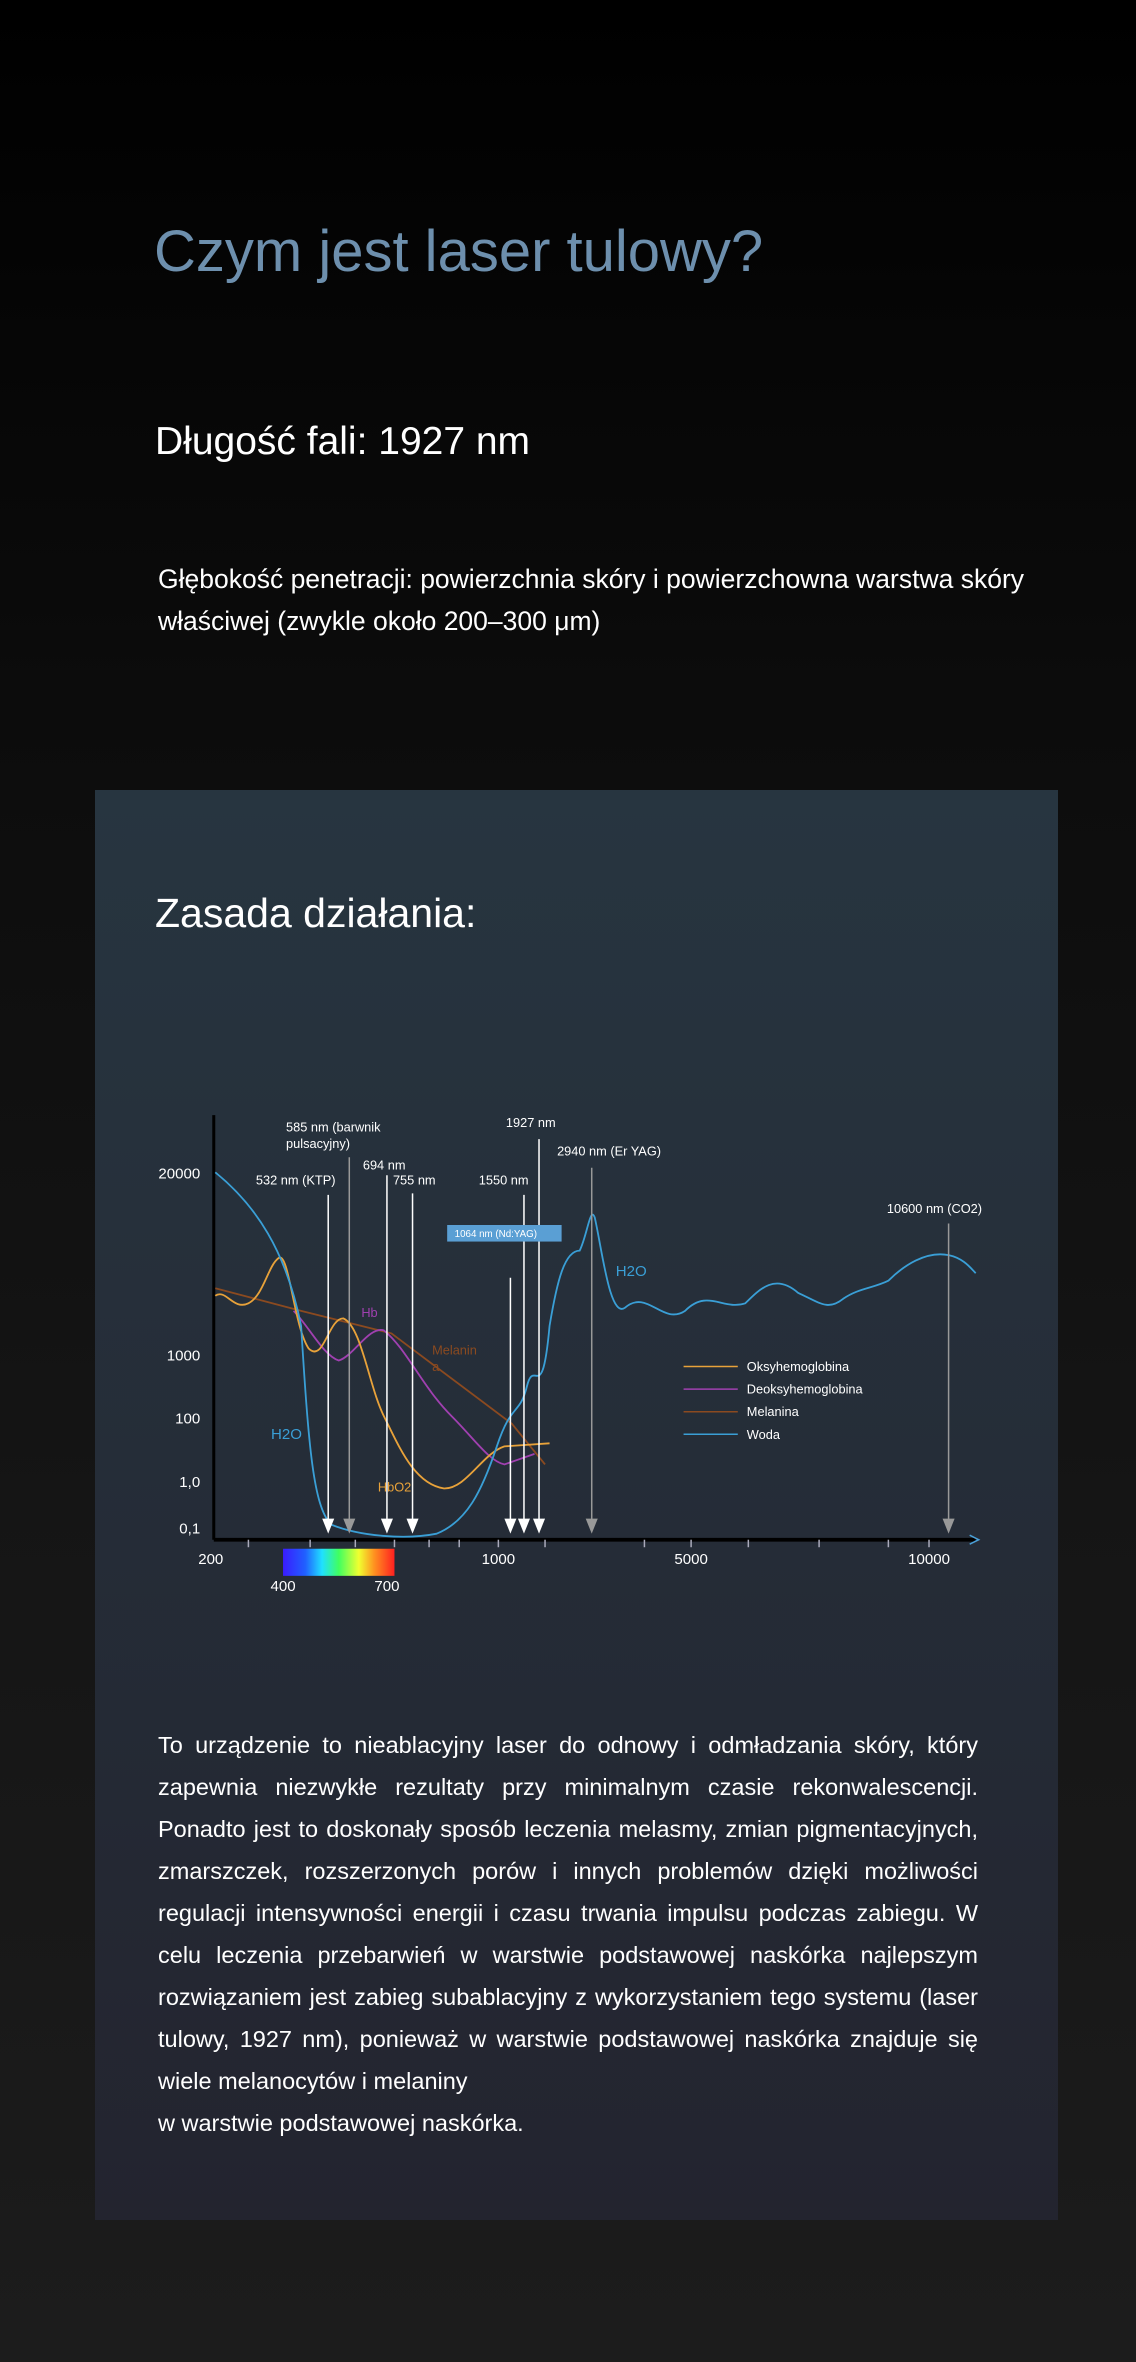  What do you see at coordinates (934, 1208) in the screenshot?
I see `wavelength-label: 10600 nm (CO2)` at bounding box center [934, 1208].